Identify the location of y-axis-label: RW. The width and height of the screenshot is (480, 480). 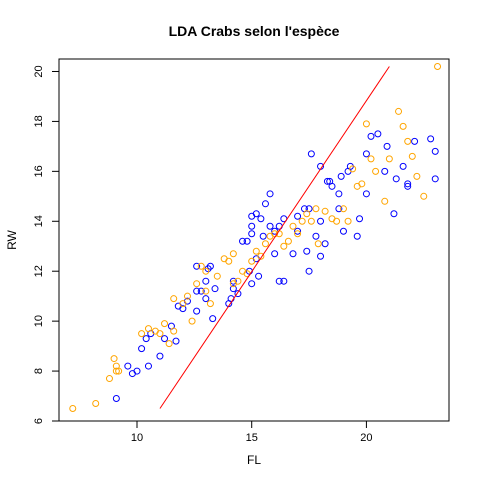
(12, 239).